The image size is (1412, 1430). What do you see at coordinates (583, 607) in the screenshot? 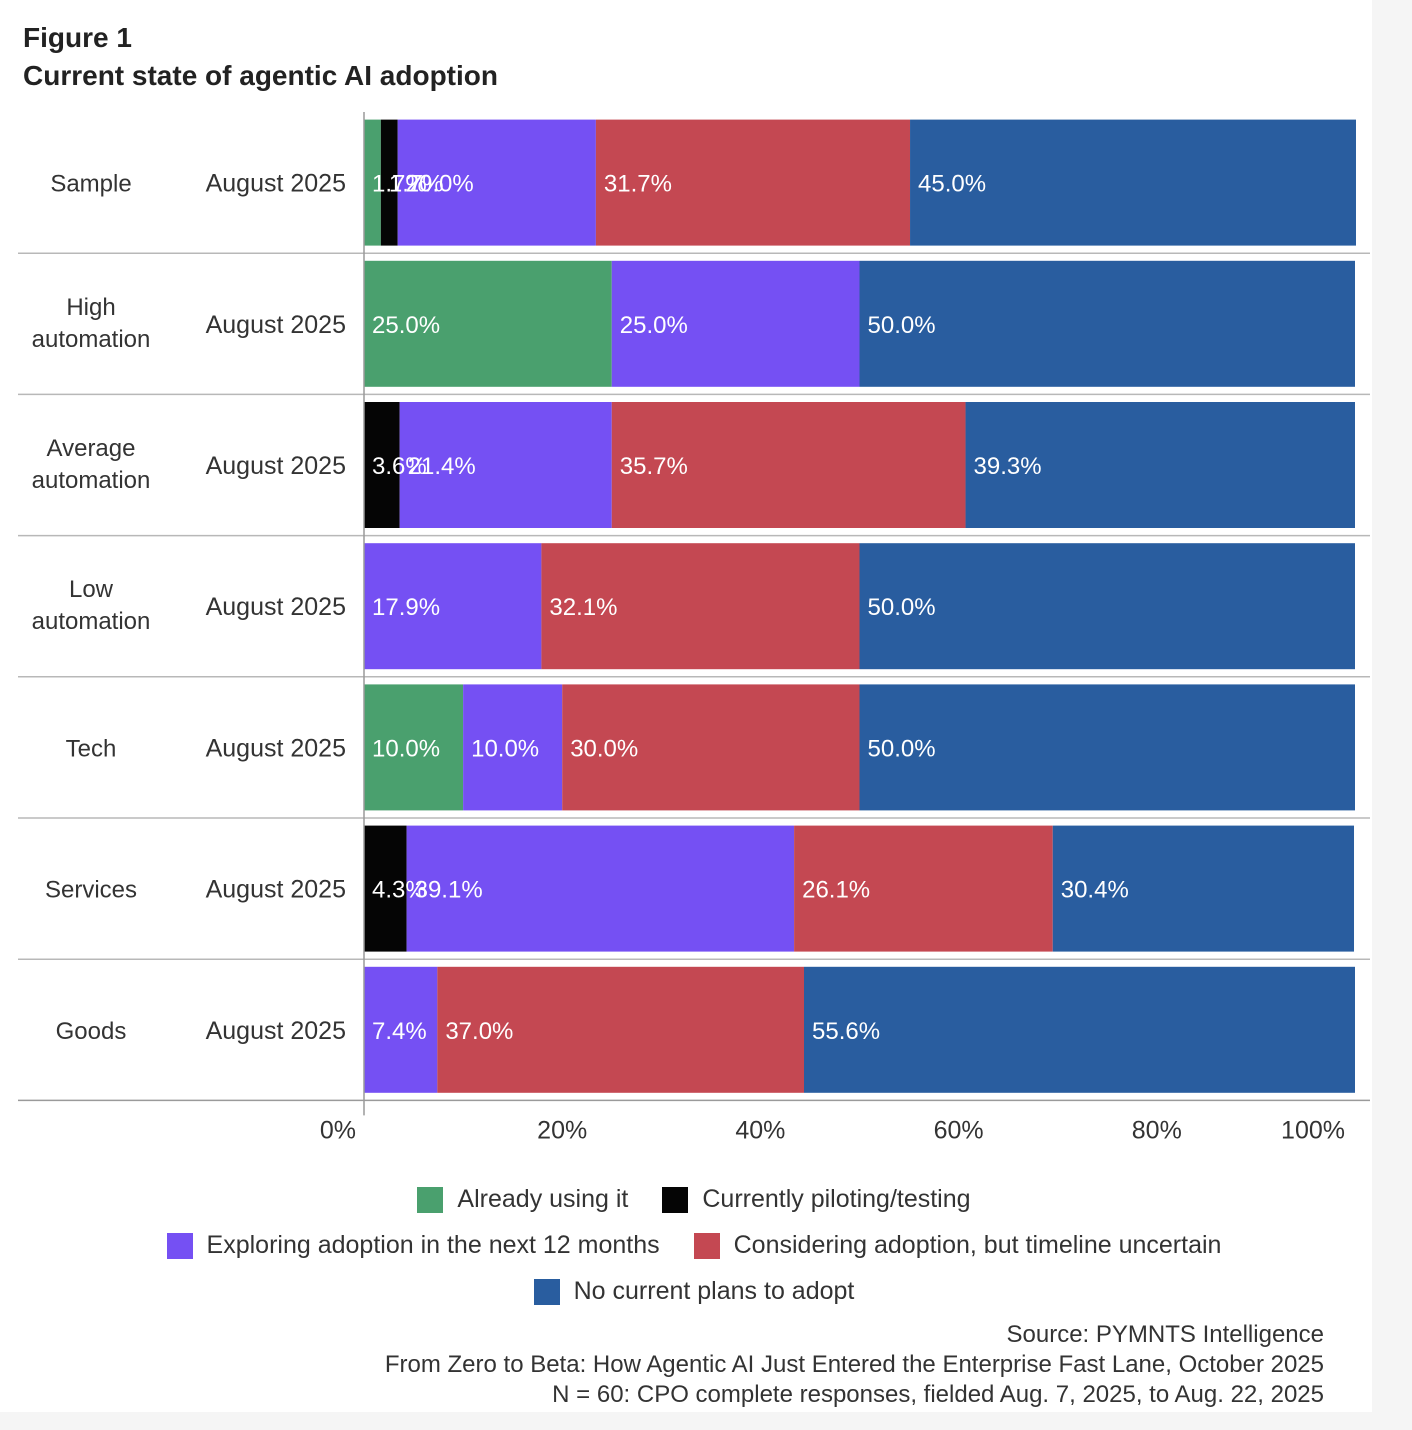
I see `data-label: 32.1%` at bounding box center [583, 607].